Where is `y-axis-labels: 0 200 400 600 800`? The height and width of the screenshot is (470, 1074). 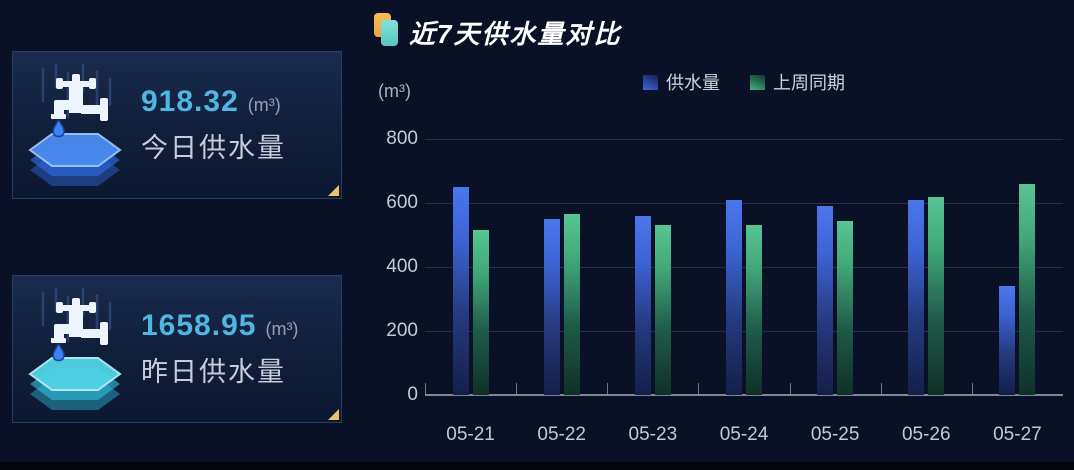
y-axis-labels: 0 200 400 600 800 is located at coordinates (387, 266).